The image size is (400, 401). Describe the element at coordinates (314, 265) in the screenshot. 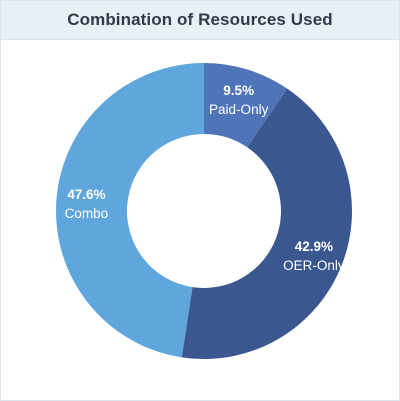

I see `data-label-oer-only-name: OER-Only` at that location.